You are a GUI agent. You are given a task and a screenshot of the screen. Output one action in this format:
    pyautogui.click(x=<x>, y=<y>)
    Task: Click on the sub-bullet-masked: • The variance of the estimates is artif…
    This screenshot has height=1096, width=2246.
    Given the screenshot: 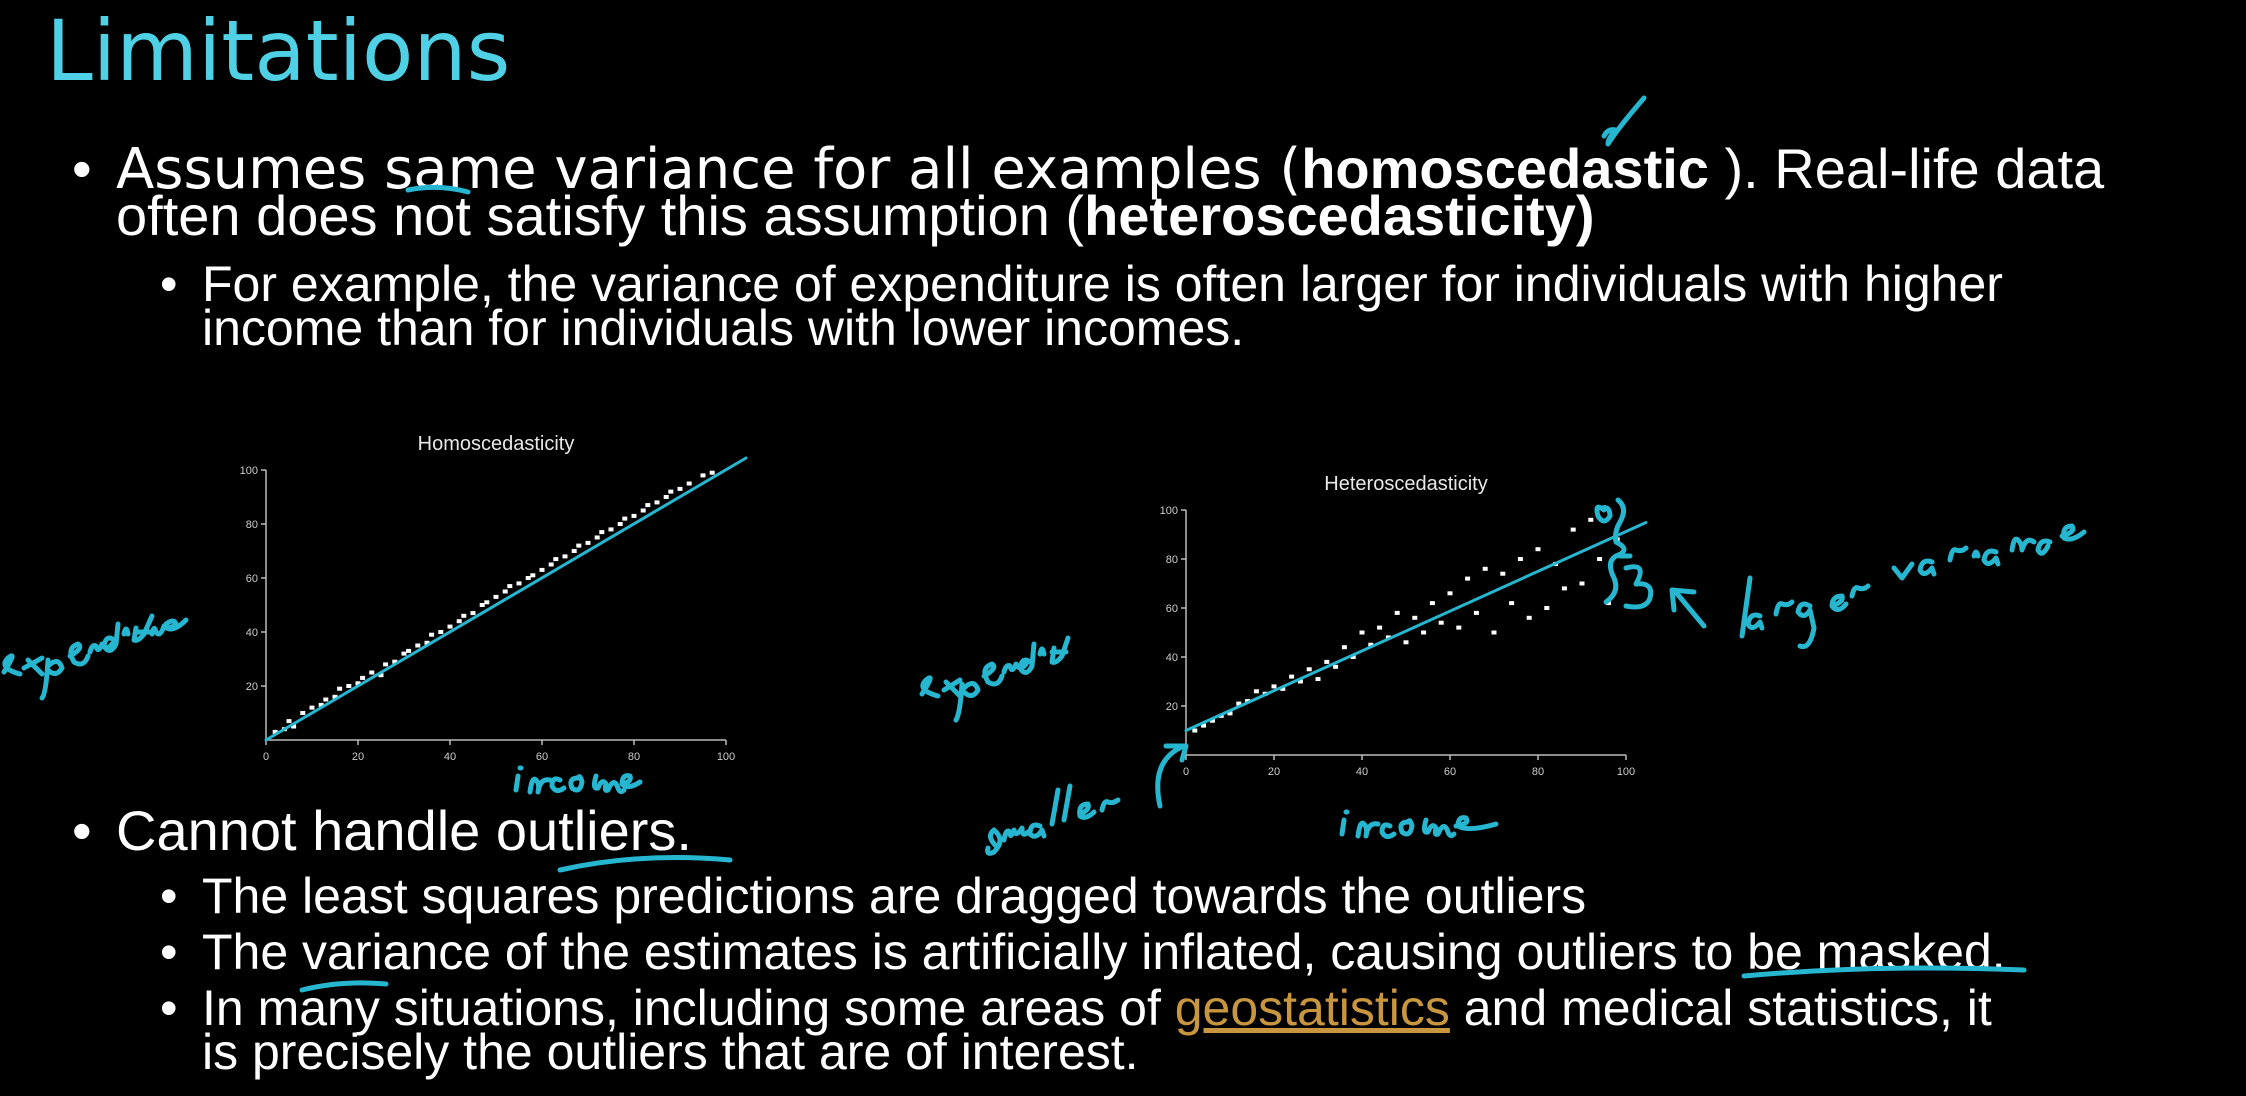 What is the action you would take?
    pyautogui.click(x=1083, y=952)
    